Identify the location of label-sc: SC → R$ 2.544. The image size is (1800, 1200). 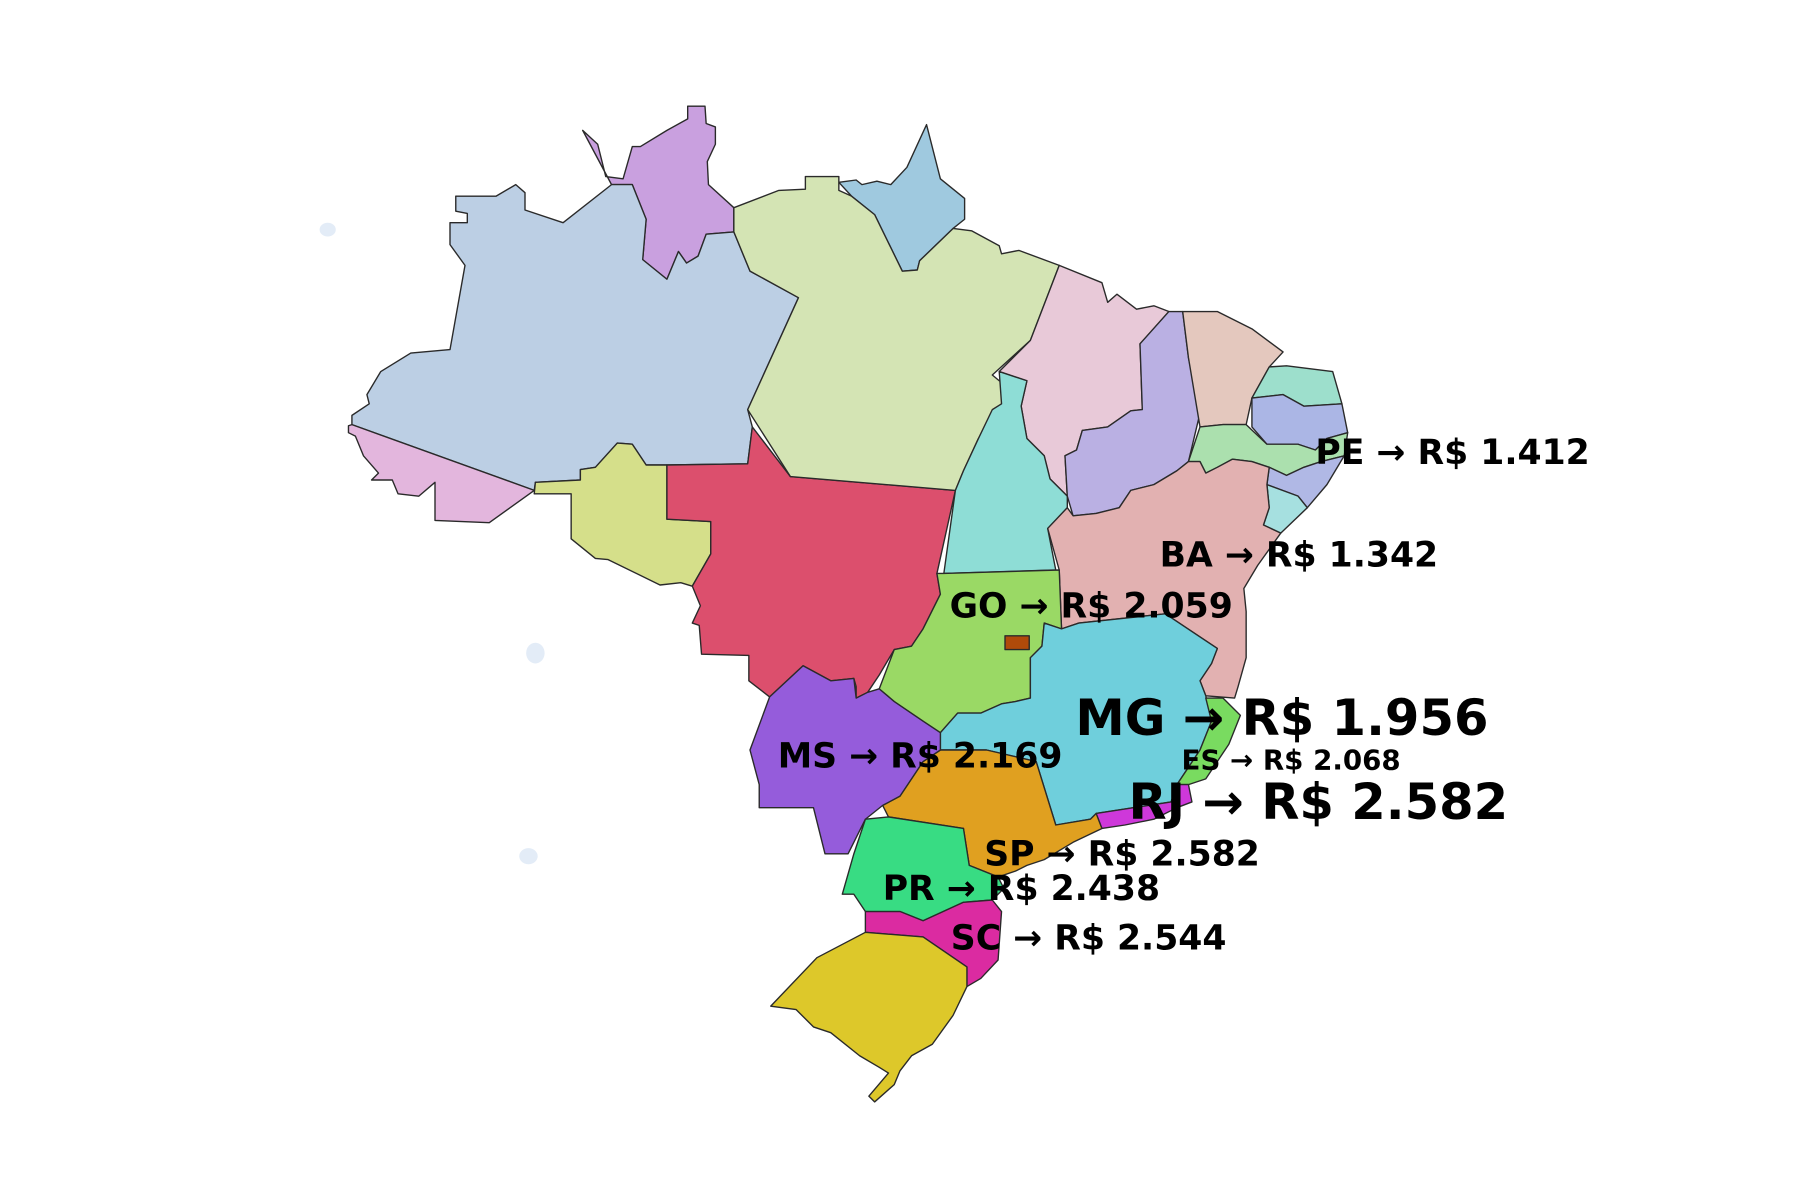
(1089, 939).